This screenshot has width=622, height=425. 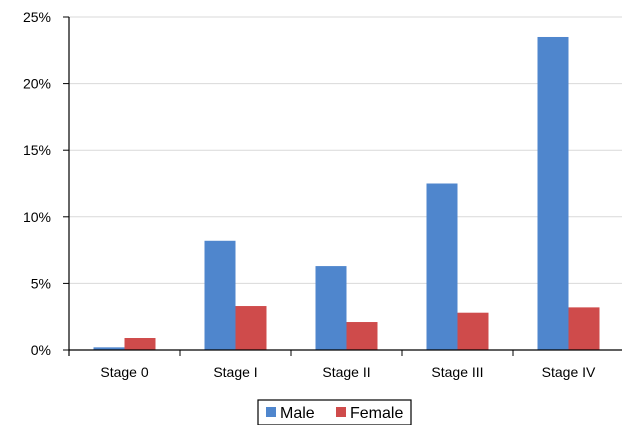 I want to click on y-axis-tick-labels: 0% 5% 10% 15% 20% 25%, so click(x=37, y=183).